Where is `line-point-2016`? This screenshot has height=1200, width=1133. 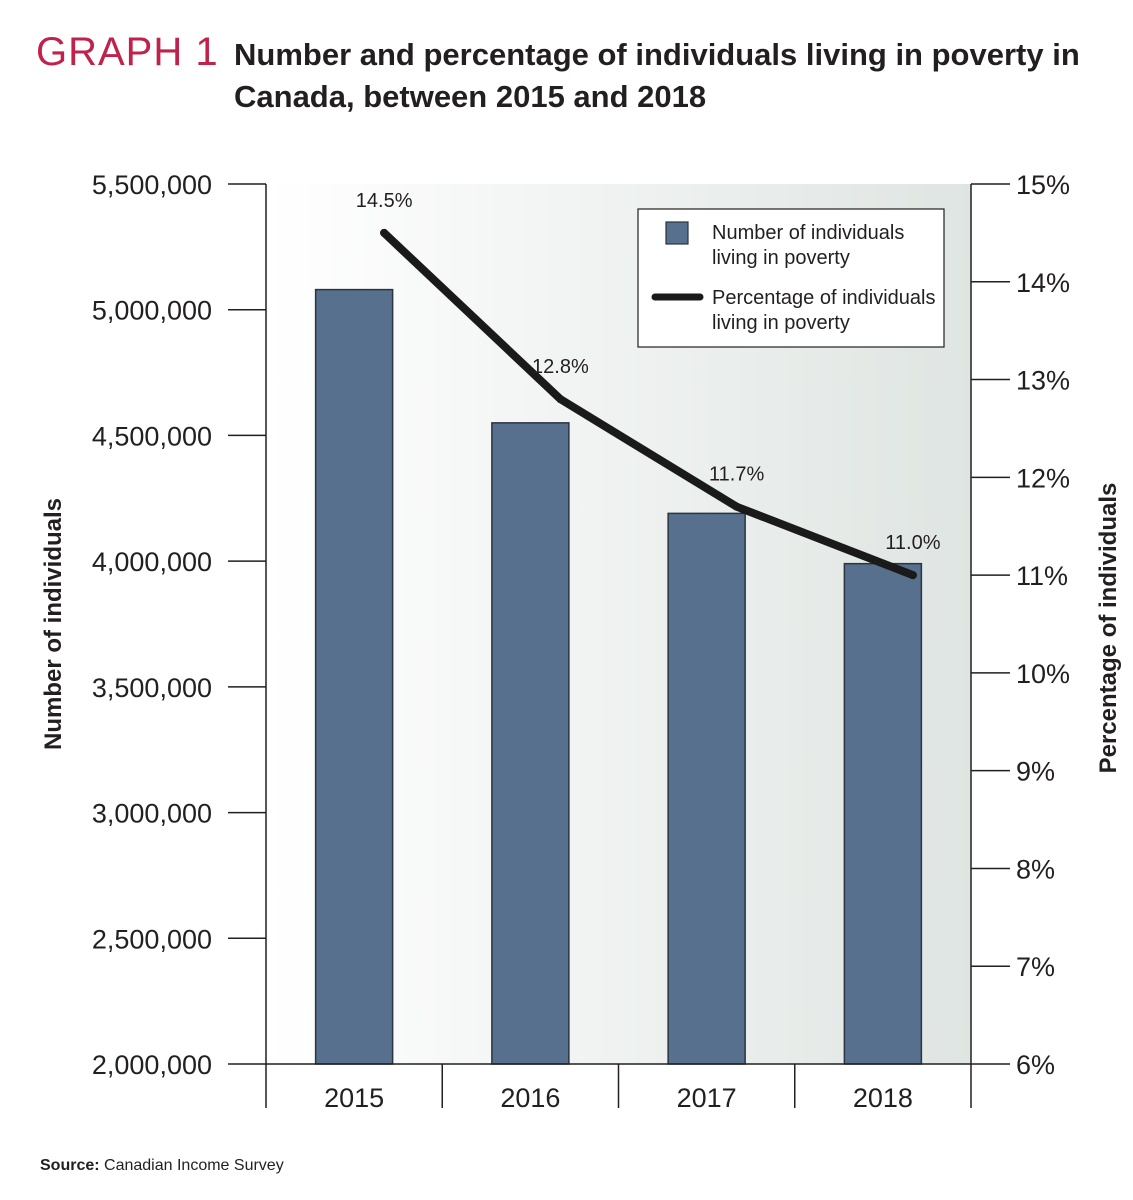
line-point-2016 is located at coordinates (560, 399).